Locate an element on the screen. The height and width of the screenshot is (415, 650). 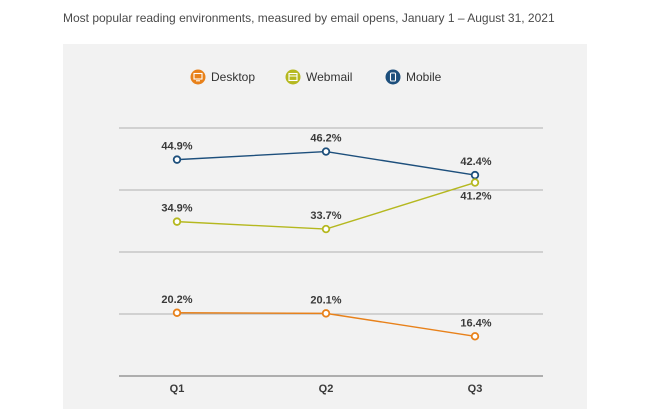
webmail-icon is located at coordinates (293, 77).